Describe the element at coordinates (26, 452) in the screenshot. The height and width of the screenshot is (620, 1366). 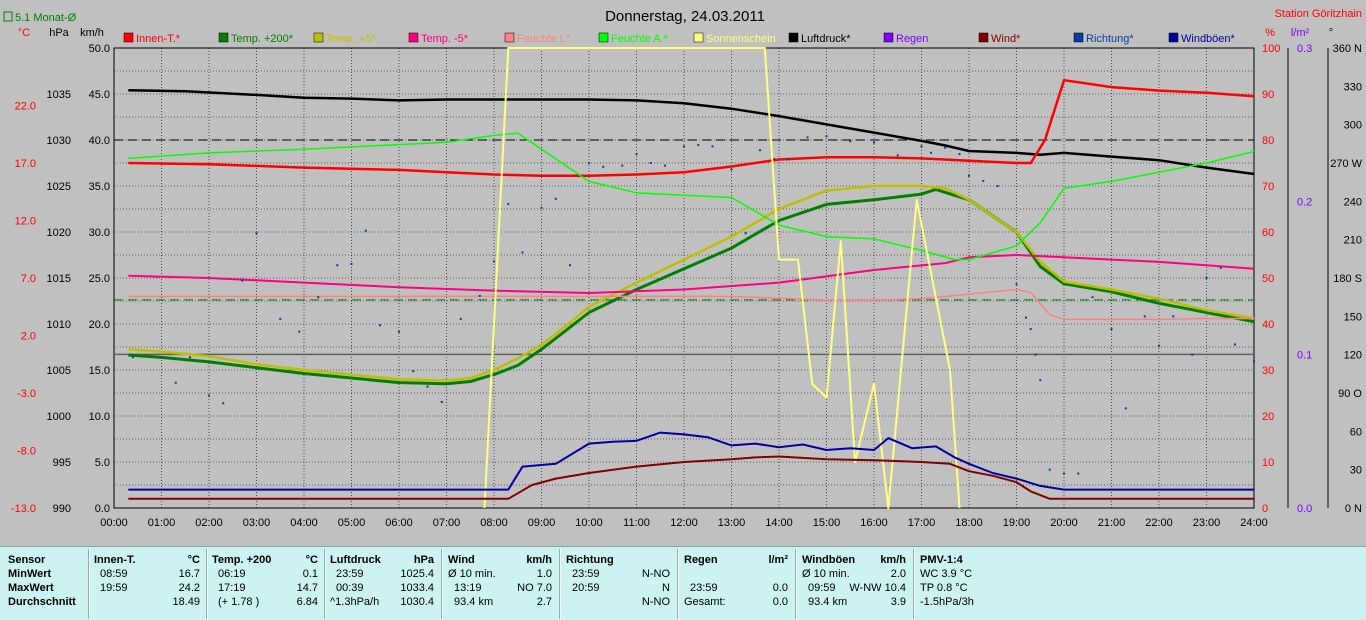
I see `temp-tick-label: -8.0` at that location.